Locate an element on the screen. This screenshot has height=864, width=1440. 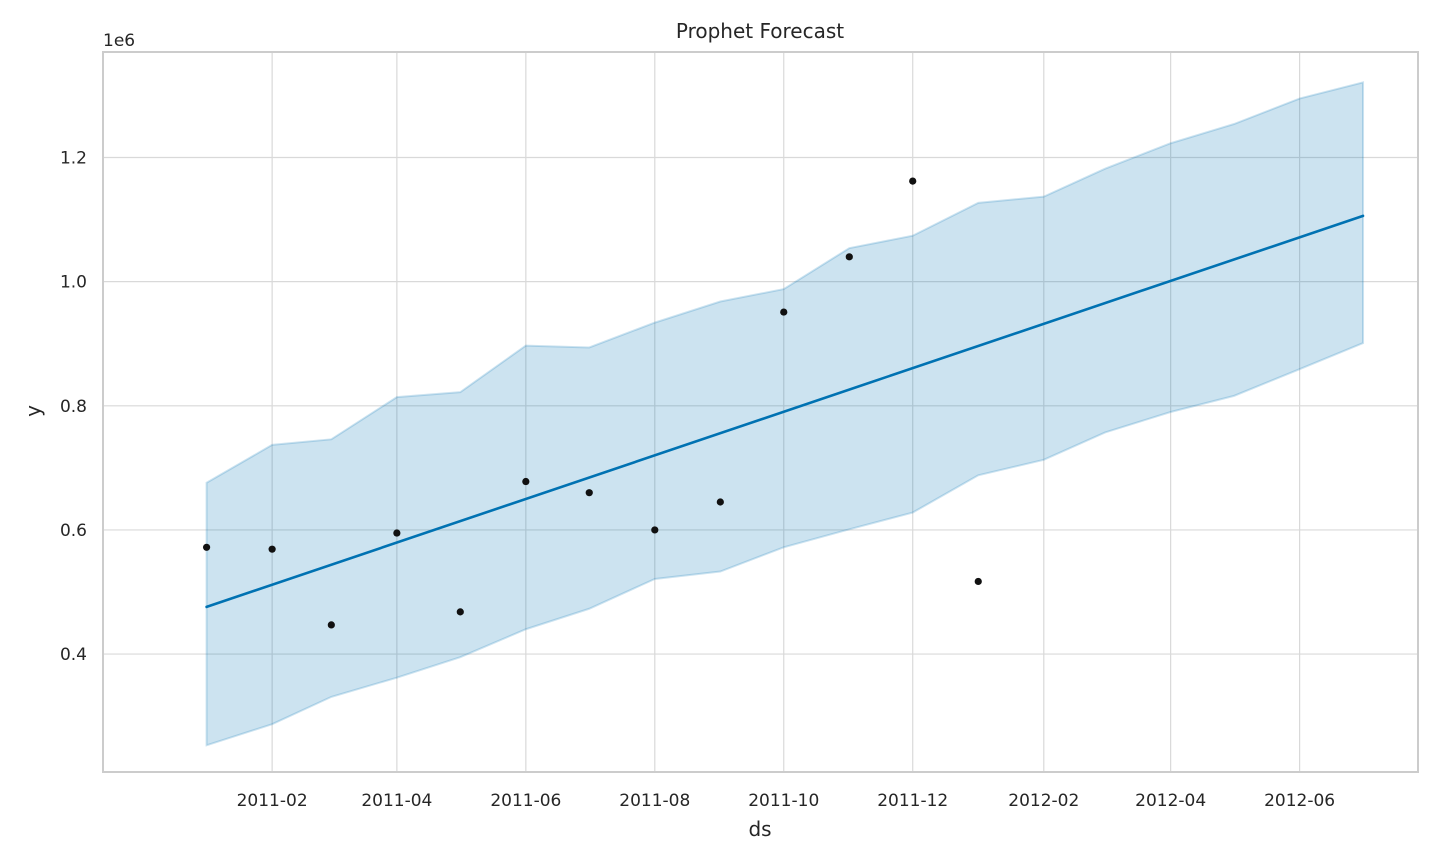
x-tick-label: 2011-06 is located at coordinates (525, 801).